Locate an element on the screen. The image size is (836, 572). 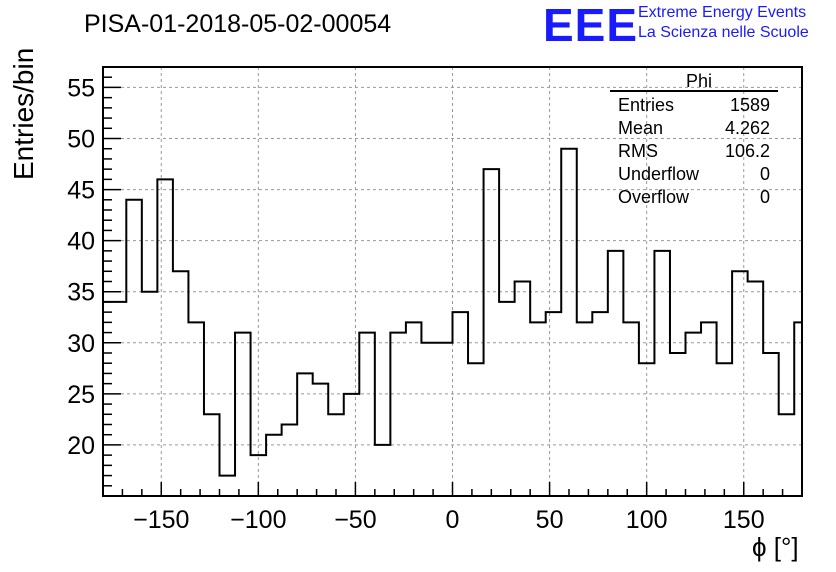
logo-line-1: Extreme Energy Events is located at coordinates (722, 12).